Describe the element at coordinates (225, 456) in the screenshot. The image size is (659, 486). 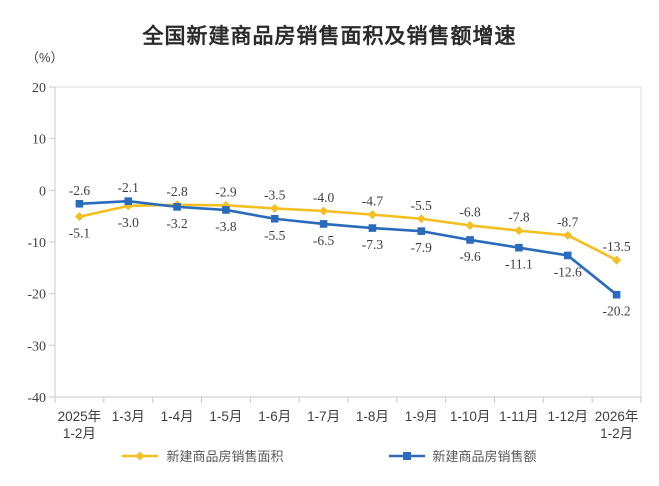
I see `legend-sales-area-label: 新建商品房销售面积` at that location.